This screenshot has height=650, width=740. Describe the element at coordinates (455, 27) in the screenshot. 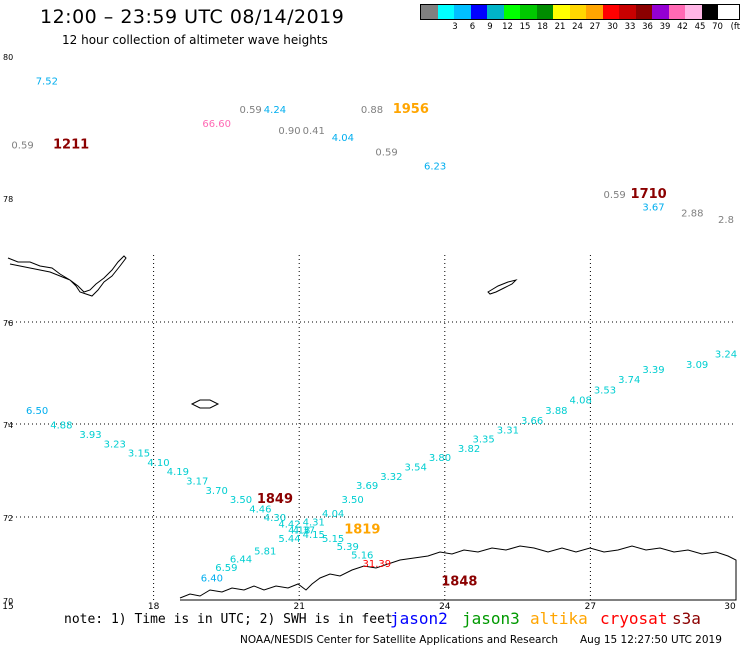

I see `legend-label: 3` at that location.